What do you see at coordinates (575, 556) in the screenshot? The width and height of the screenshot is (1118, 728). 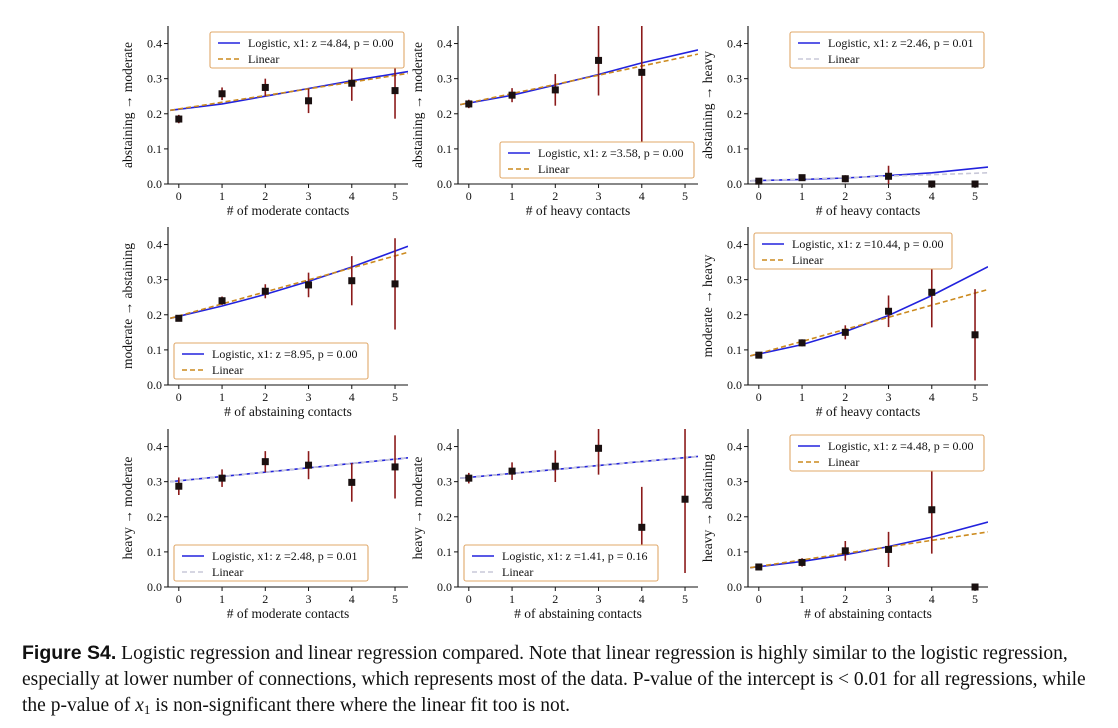 I see `legend-logistic-label: Logistic, x1: z =1.41, p = 0.16` at bounding box center [575, 556].